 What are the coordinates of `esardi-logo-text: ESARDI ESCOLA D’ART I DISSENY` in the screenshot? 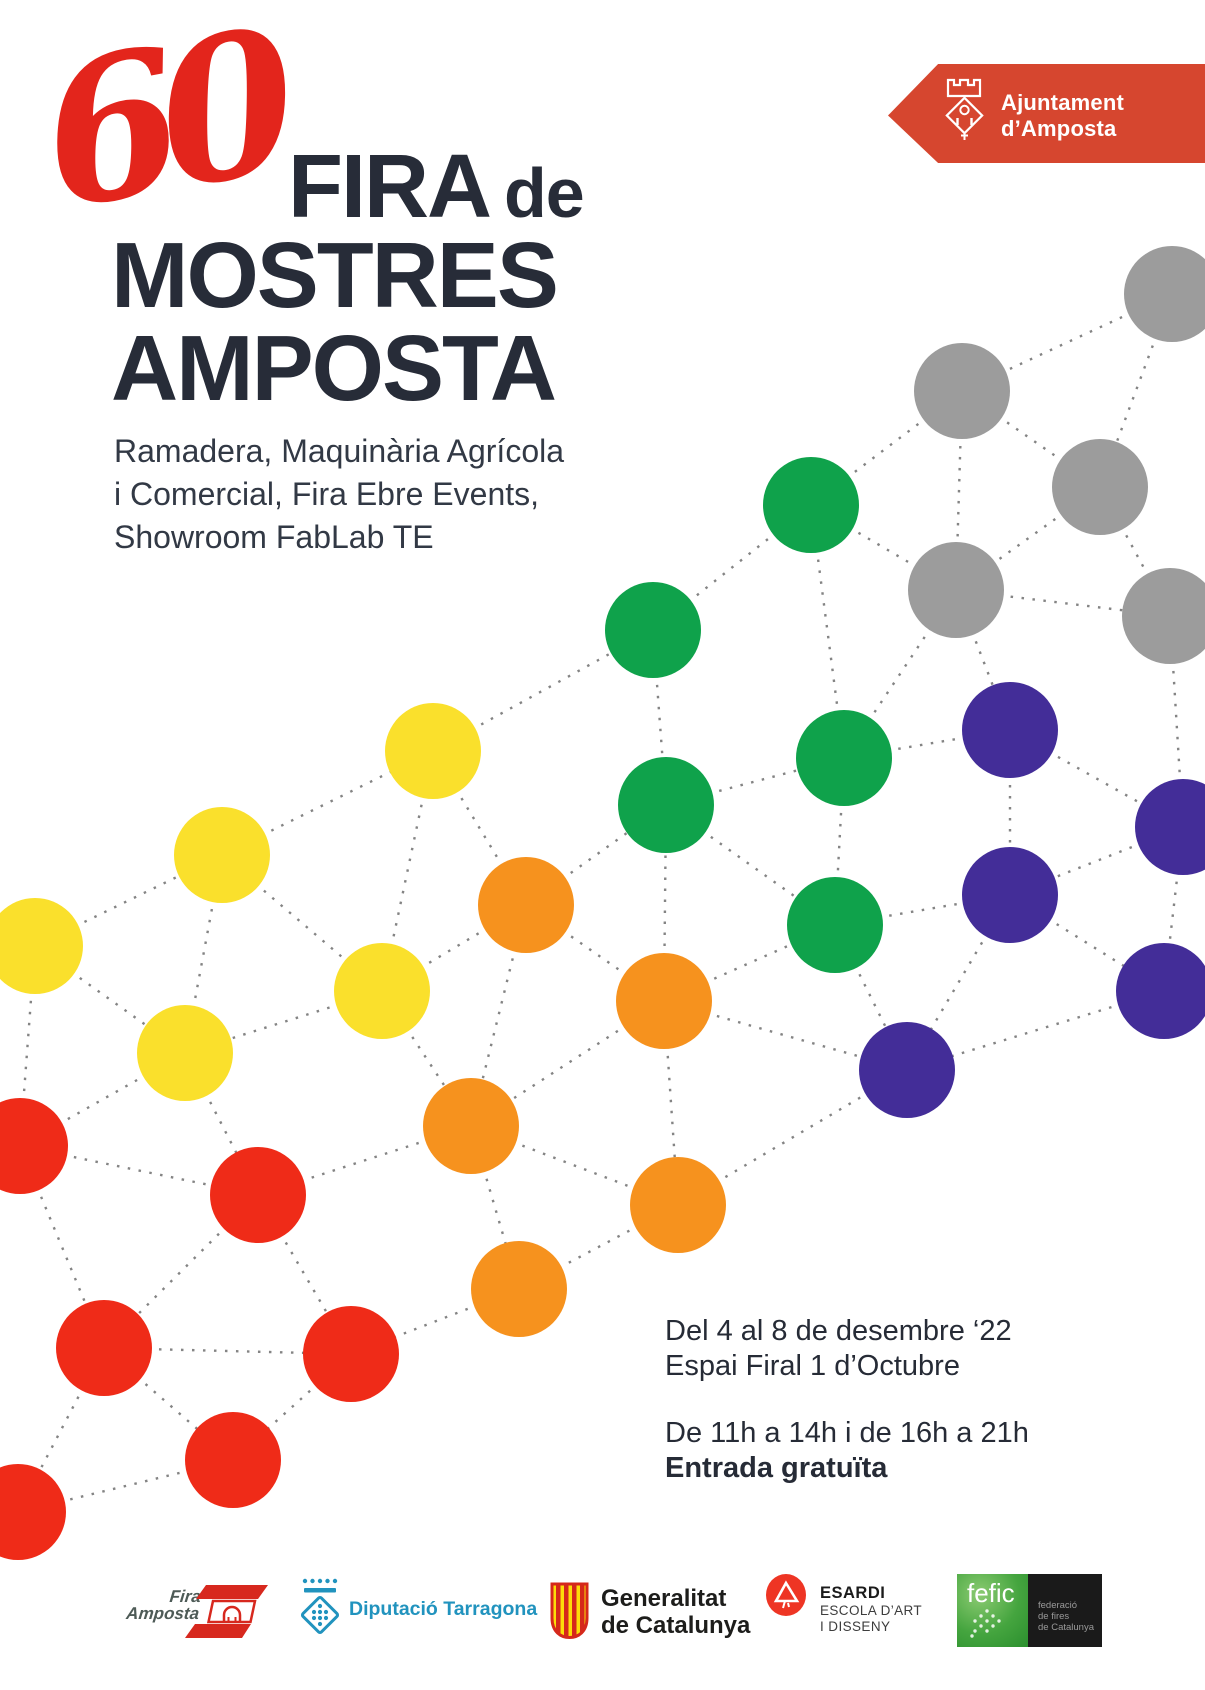 It's located at (871, 1609).